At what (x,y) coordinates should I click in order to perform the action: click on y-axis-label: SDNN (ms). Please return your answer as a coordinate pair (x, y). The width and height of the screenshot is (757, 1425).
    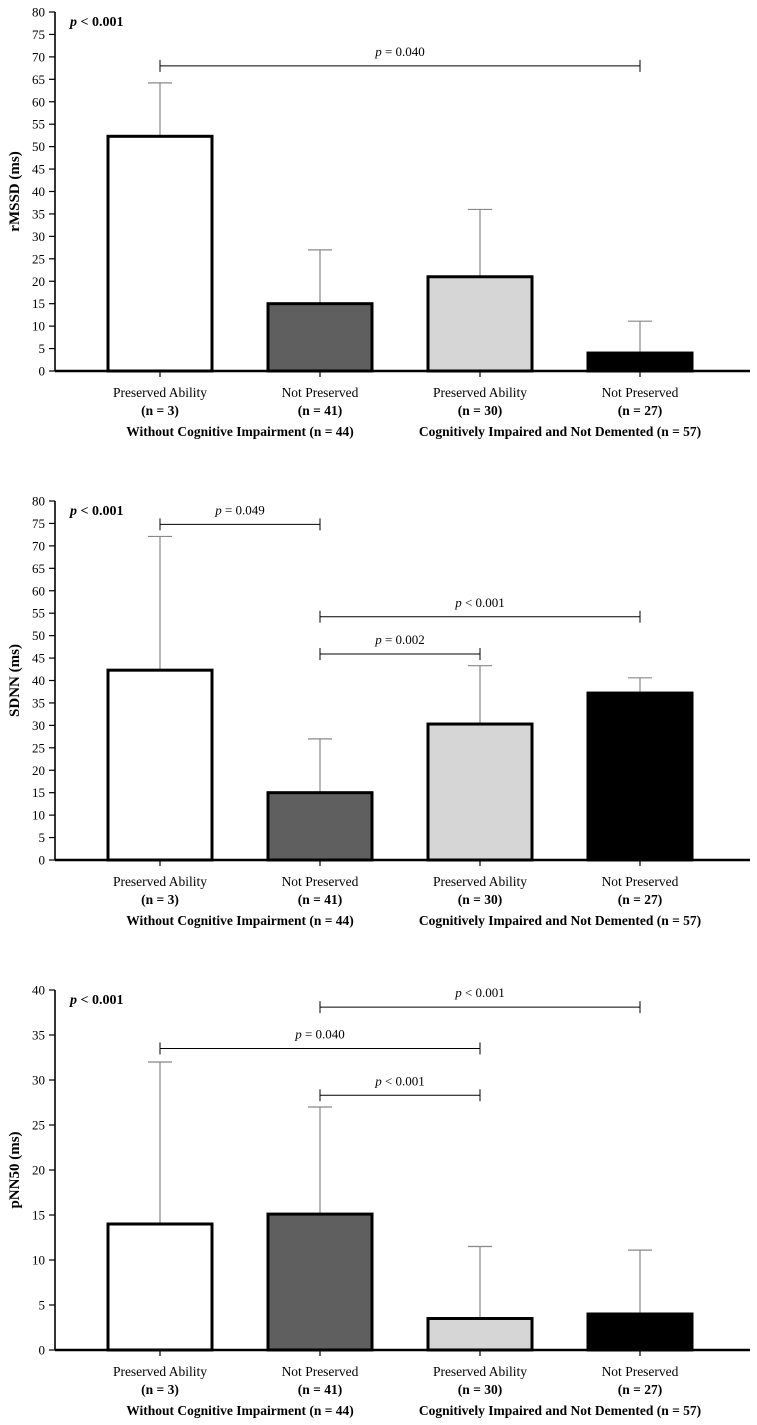
    Looking at the image, I should click on (15, 680).